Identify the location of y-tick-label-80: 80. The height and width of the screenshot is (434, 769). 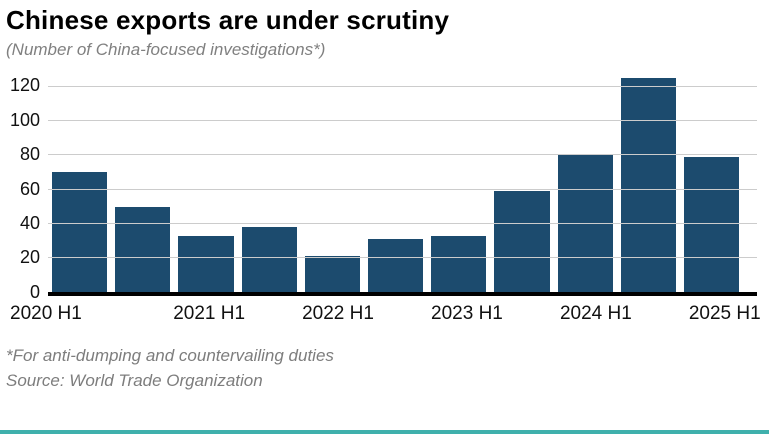
(29, 154).